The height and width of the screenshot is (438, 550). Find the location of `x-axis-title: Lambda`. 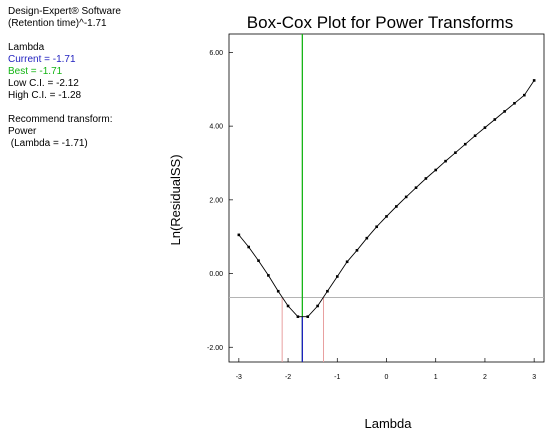

x-axis-title: Lambda is located at coordinates (389, 423).